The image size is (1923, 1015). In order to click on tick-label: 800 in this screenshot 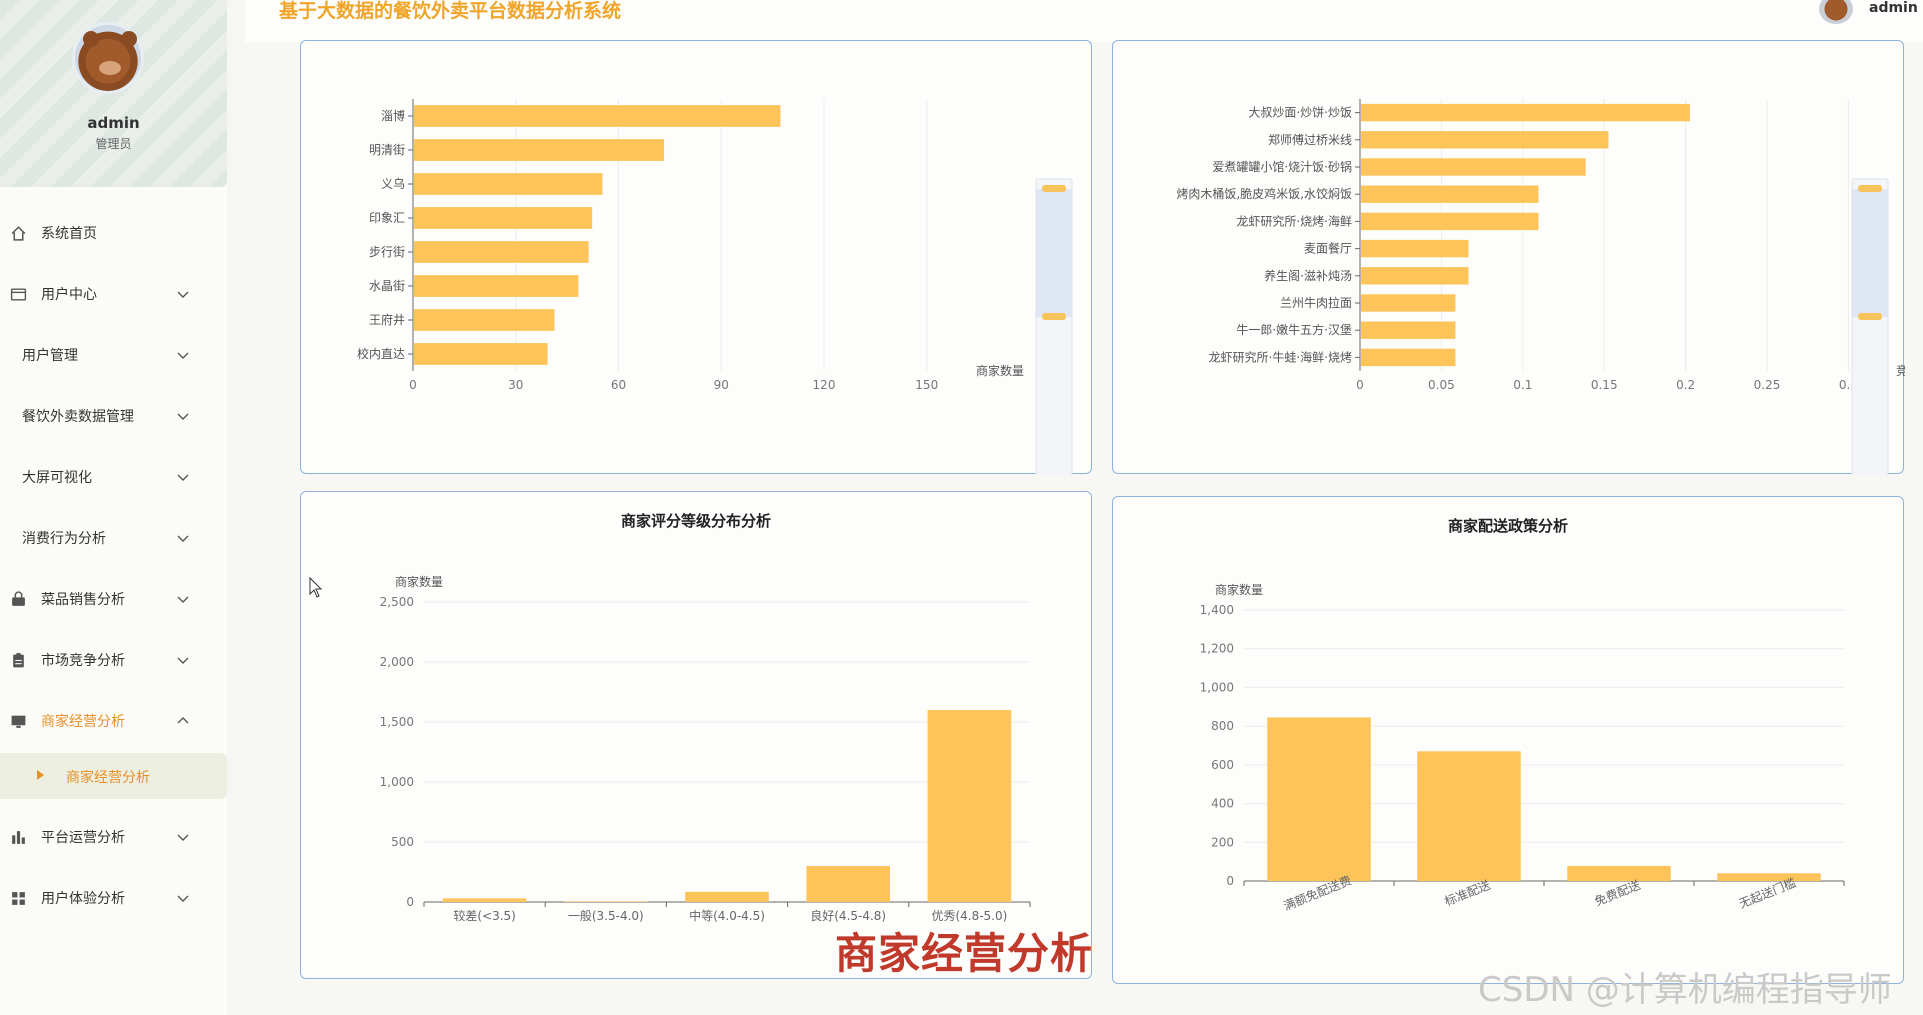, I will do `click(1222, 726)`.